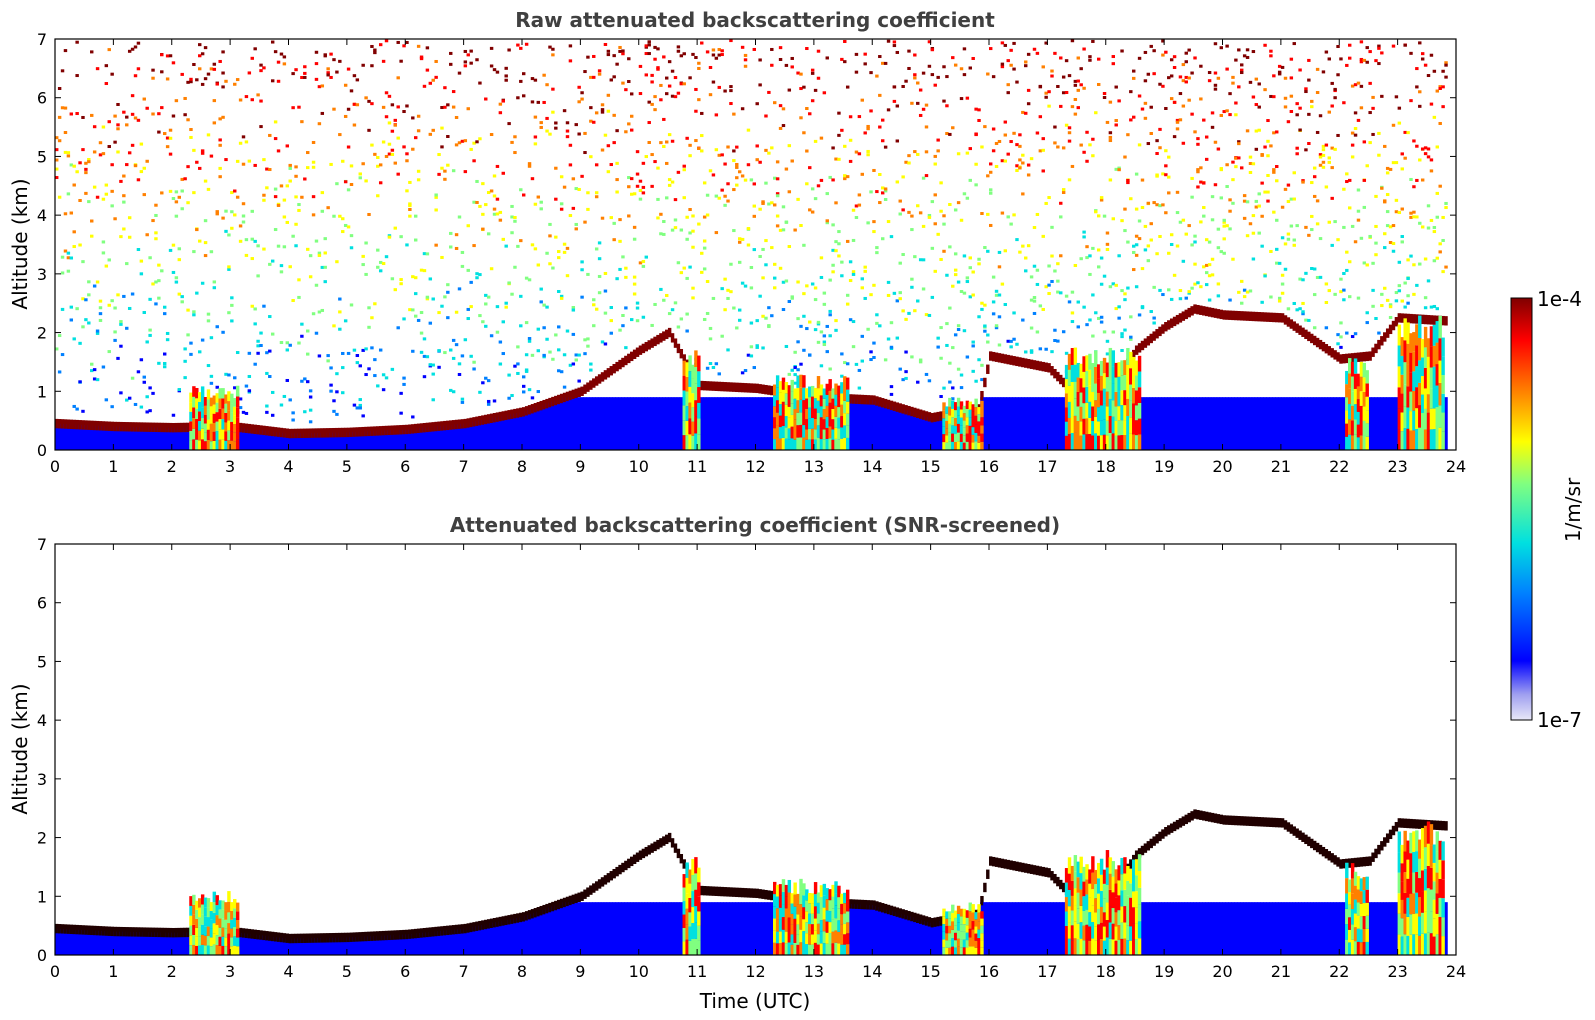 This screenshot has width=1595, height=1020. Describe the element at coordinates (989, 466) in the screenshot. I see `x-tick-label: 16` at that location.